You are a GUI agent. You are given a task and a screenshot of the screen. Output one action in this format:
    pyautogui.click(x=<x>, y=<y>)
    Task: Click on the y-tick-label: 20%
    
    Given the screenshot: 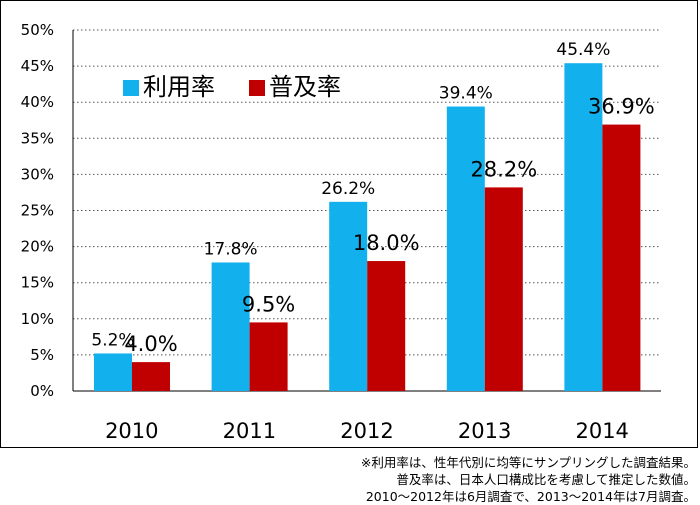 What is the action you would take?
    pyautogui.click(x=37, y=247)
    